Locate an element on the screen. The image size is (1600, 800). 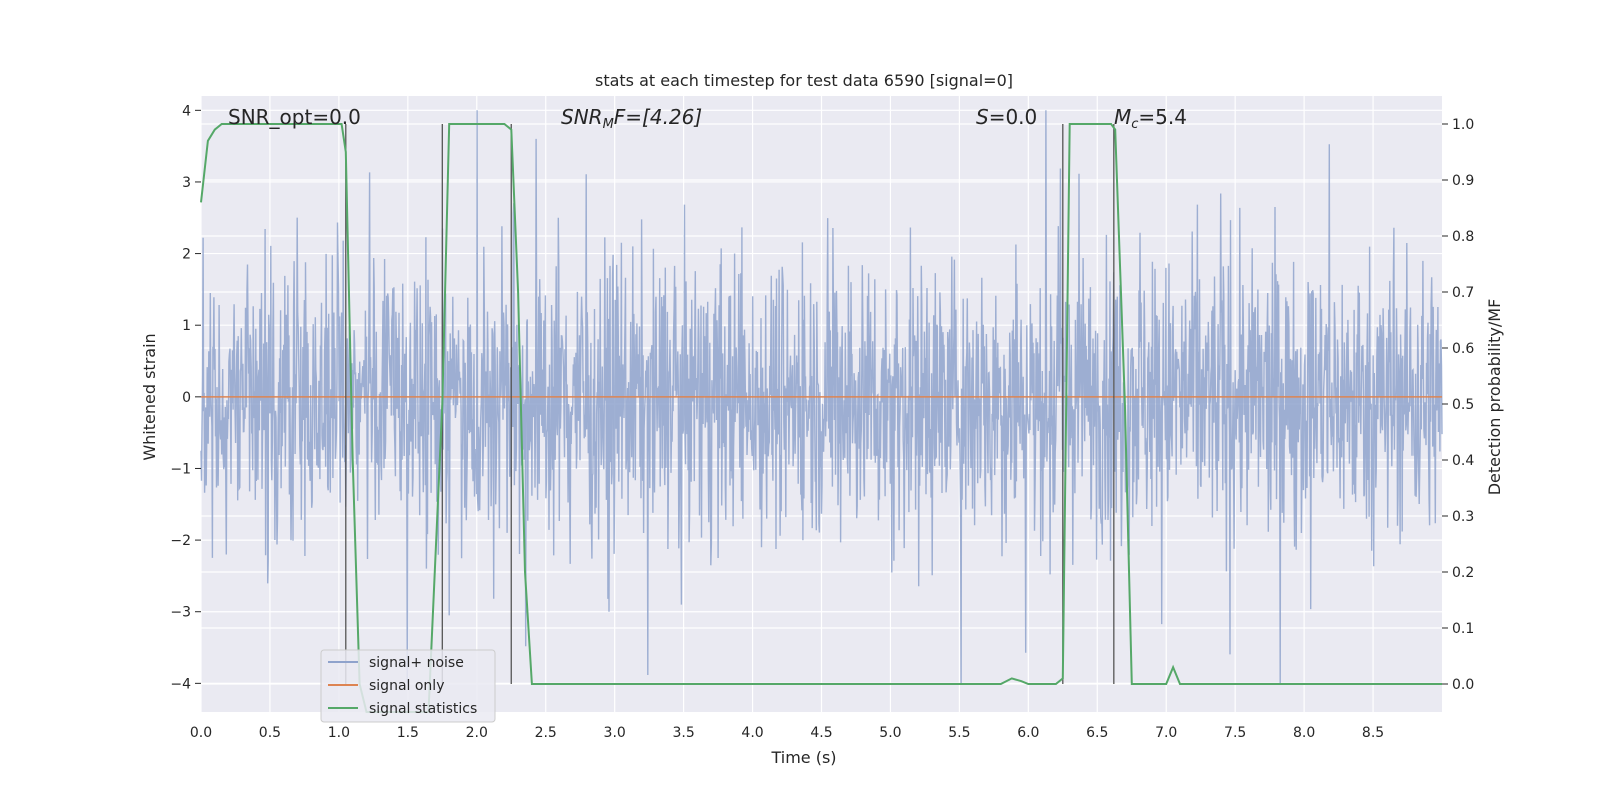
x-tick-label: 4.0 is located at coordinates (752, 733).